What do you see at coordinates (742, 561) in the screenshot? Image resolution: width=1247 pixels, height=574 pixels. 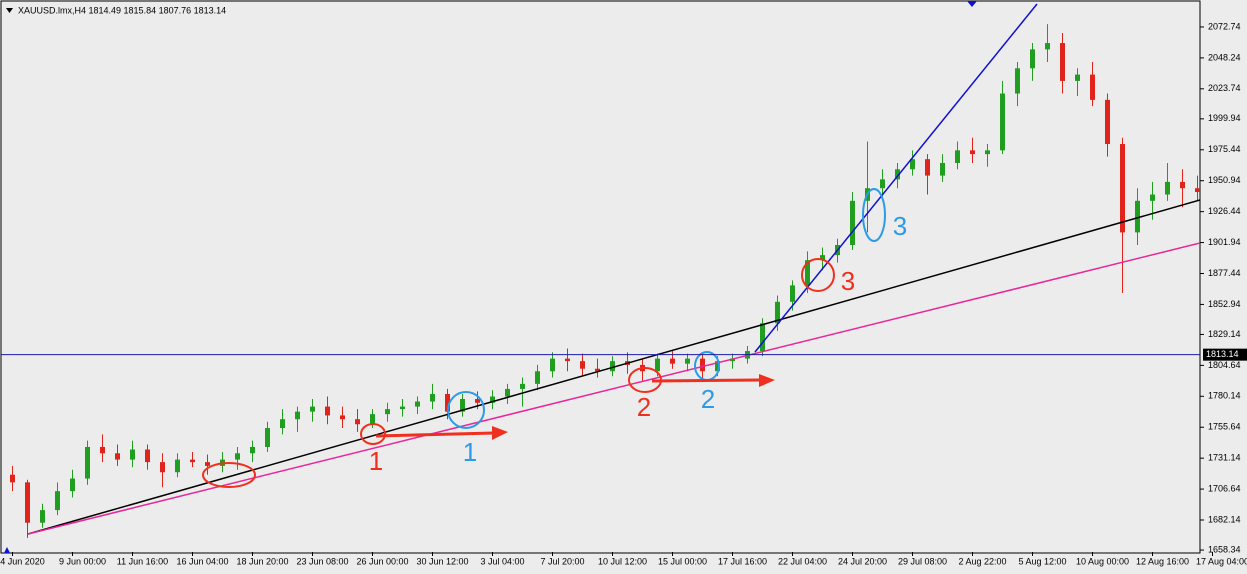 I see `x-tick-label: 17 Jul 16:00` at bounding box center [742, 561].